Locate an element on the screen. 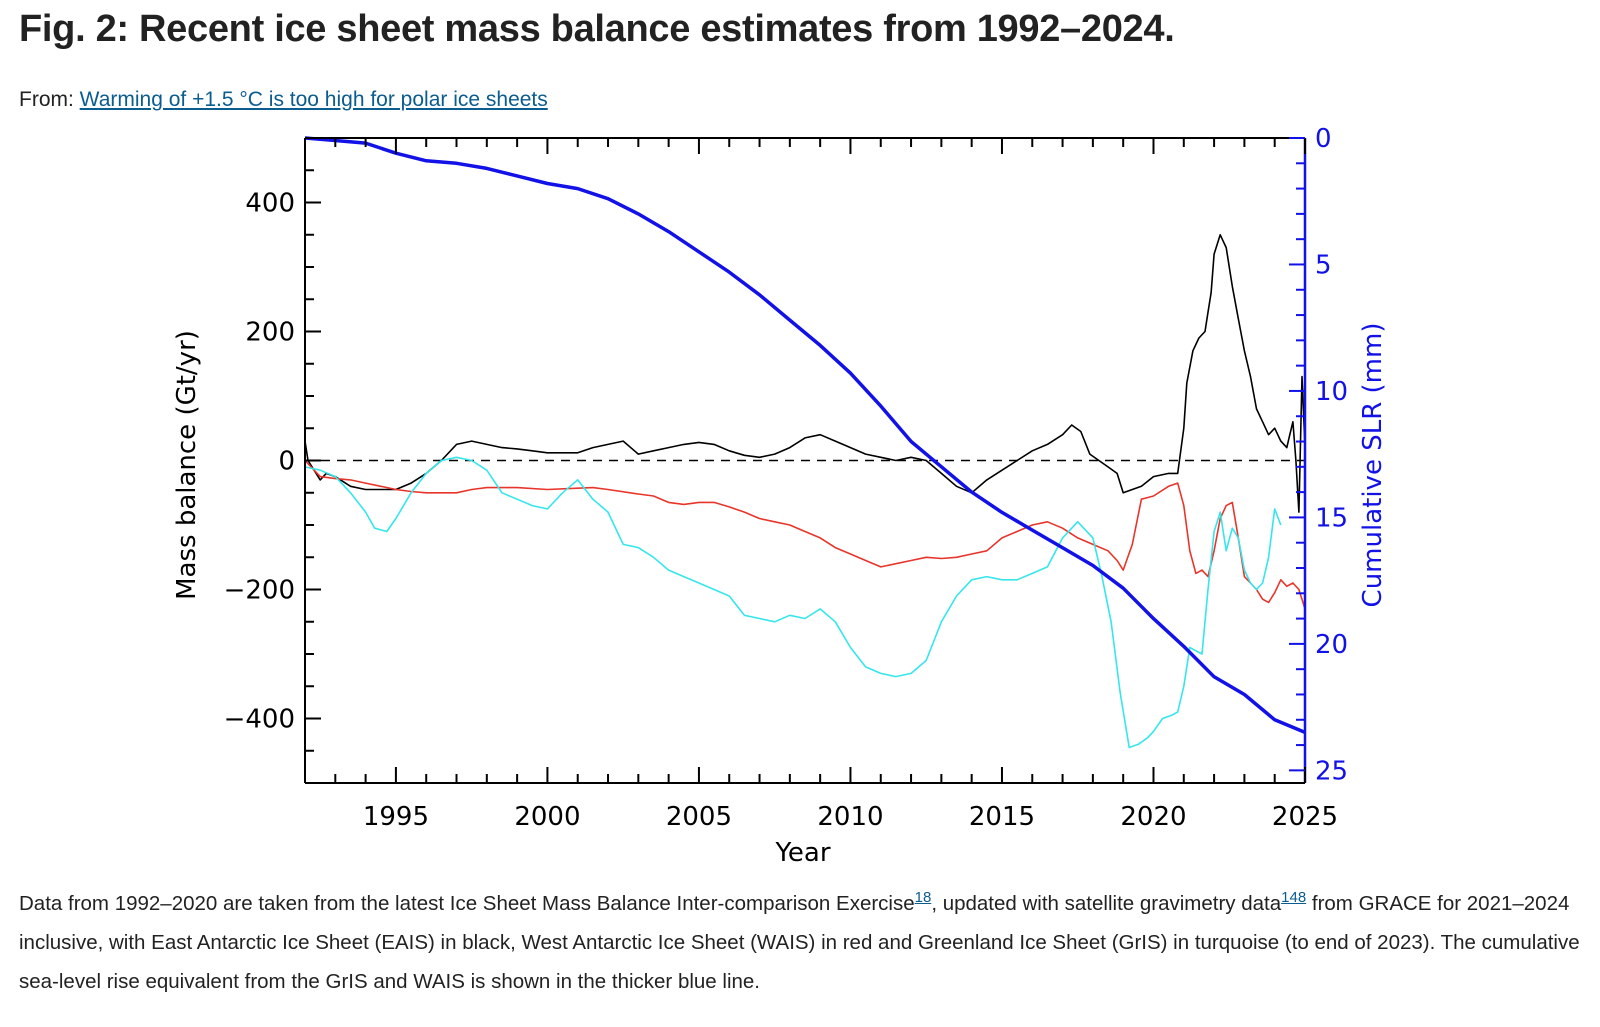 Image resolution: width=1600 pixels, height=1027 pixels. y-tick-label: −200 is located at coordinates (259, 591).